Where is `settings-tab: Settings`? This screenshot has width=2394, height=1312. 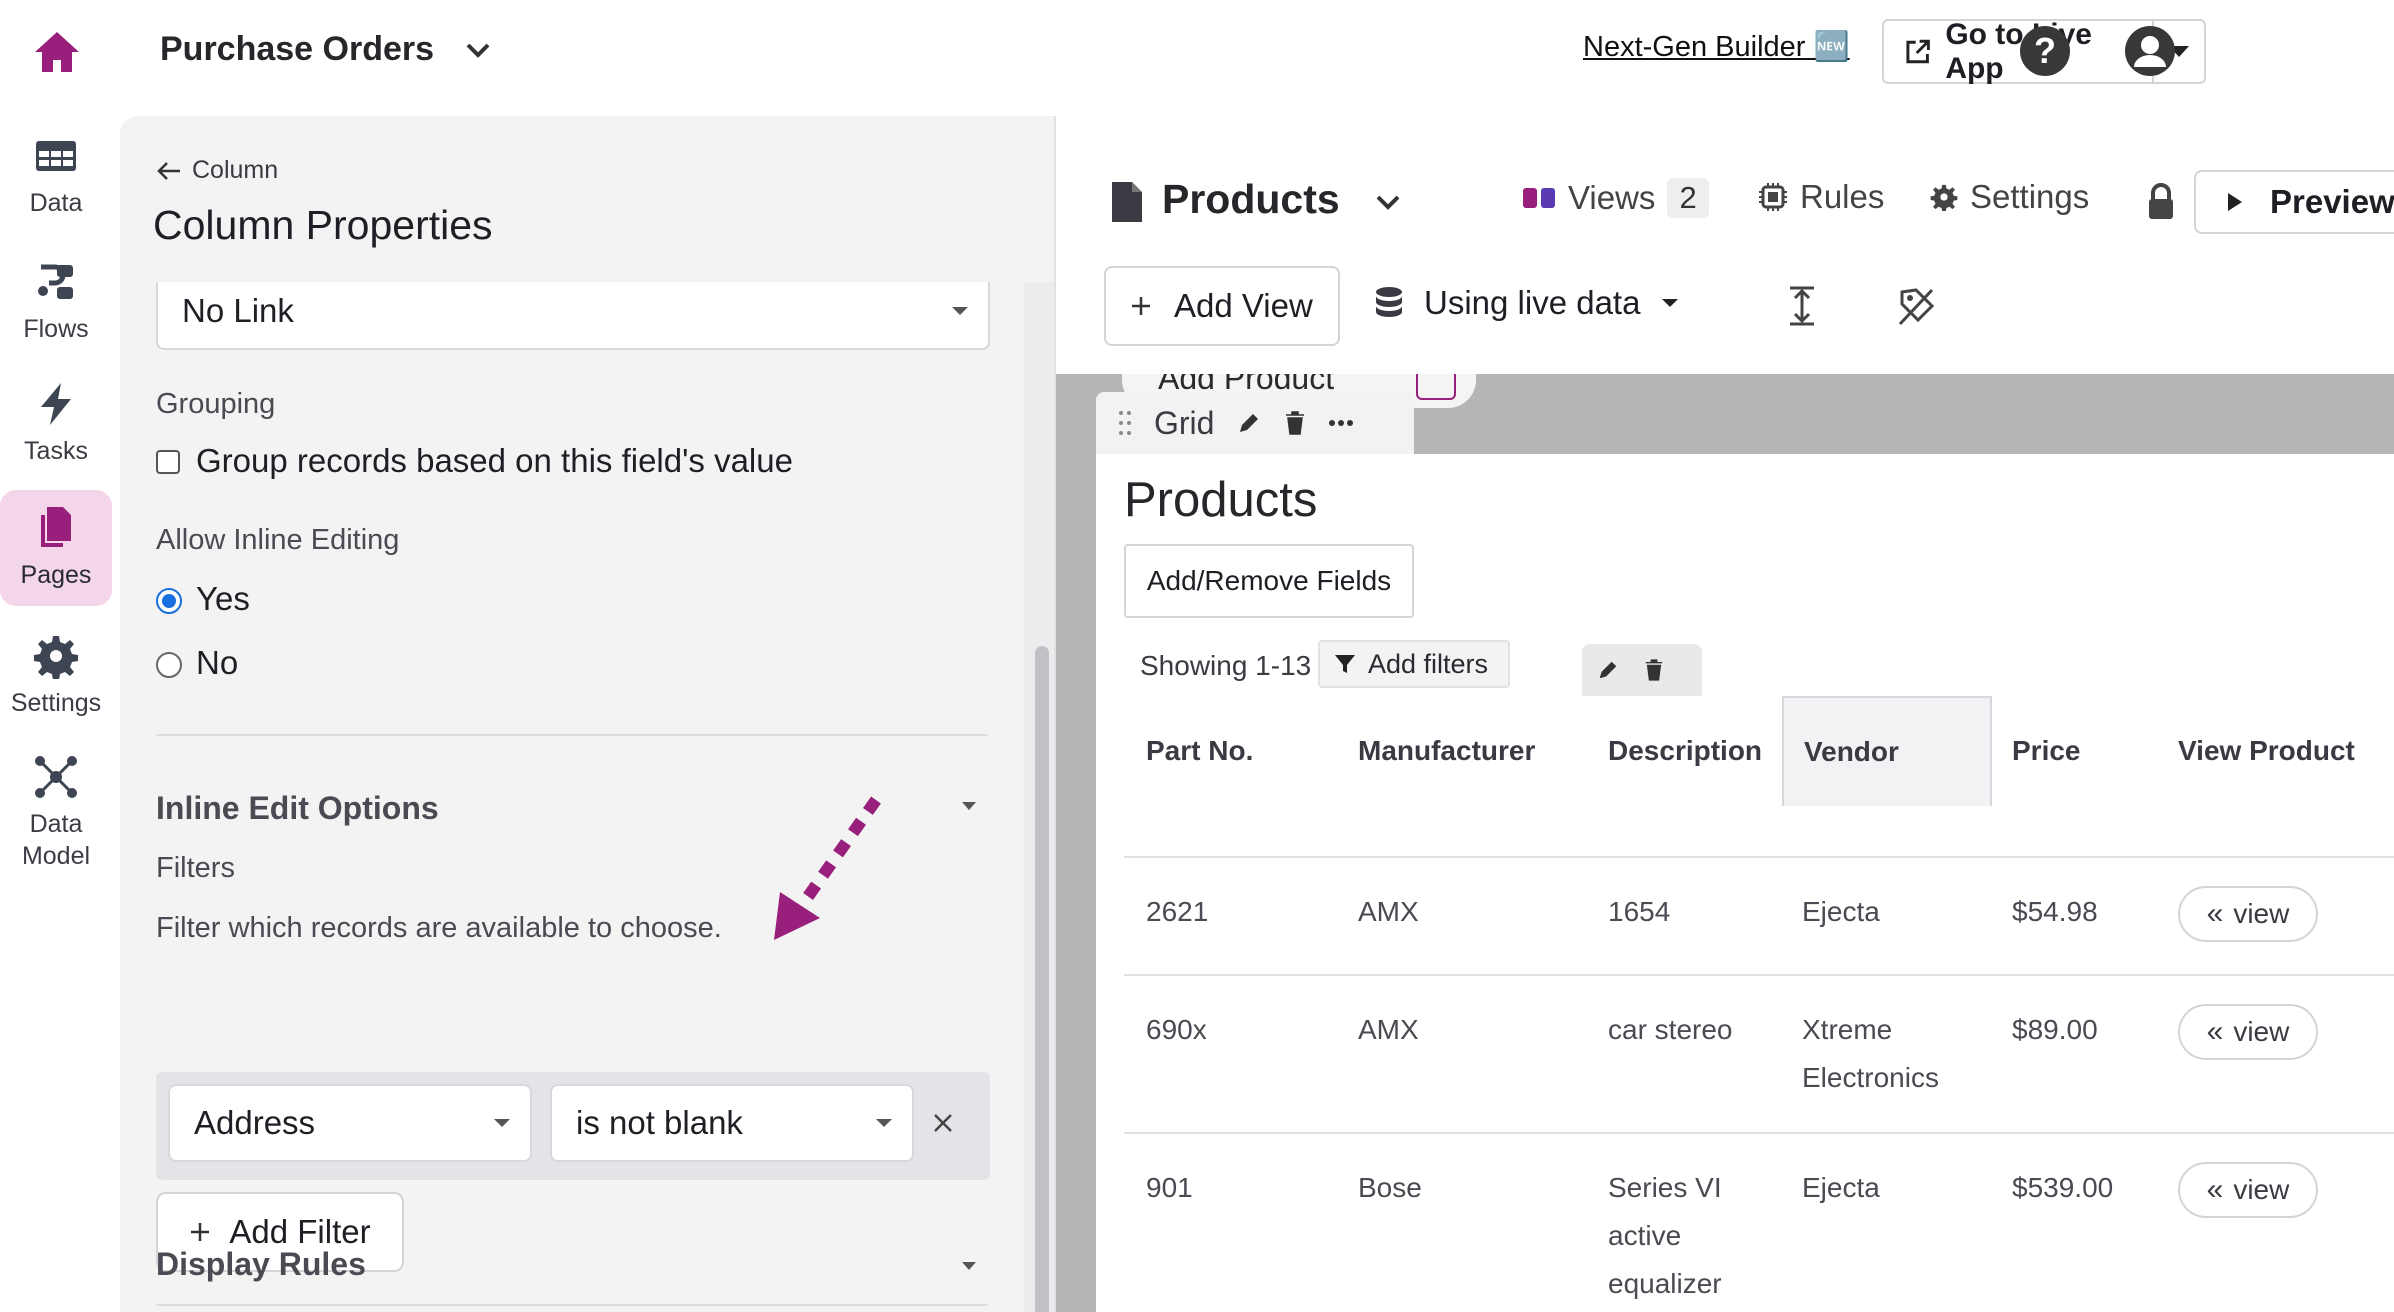
settings-tab: Settings is located at coordinates (2009, 197).